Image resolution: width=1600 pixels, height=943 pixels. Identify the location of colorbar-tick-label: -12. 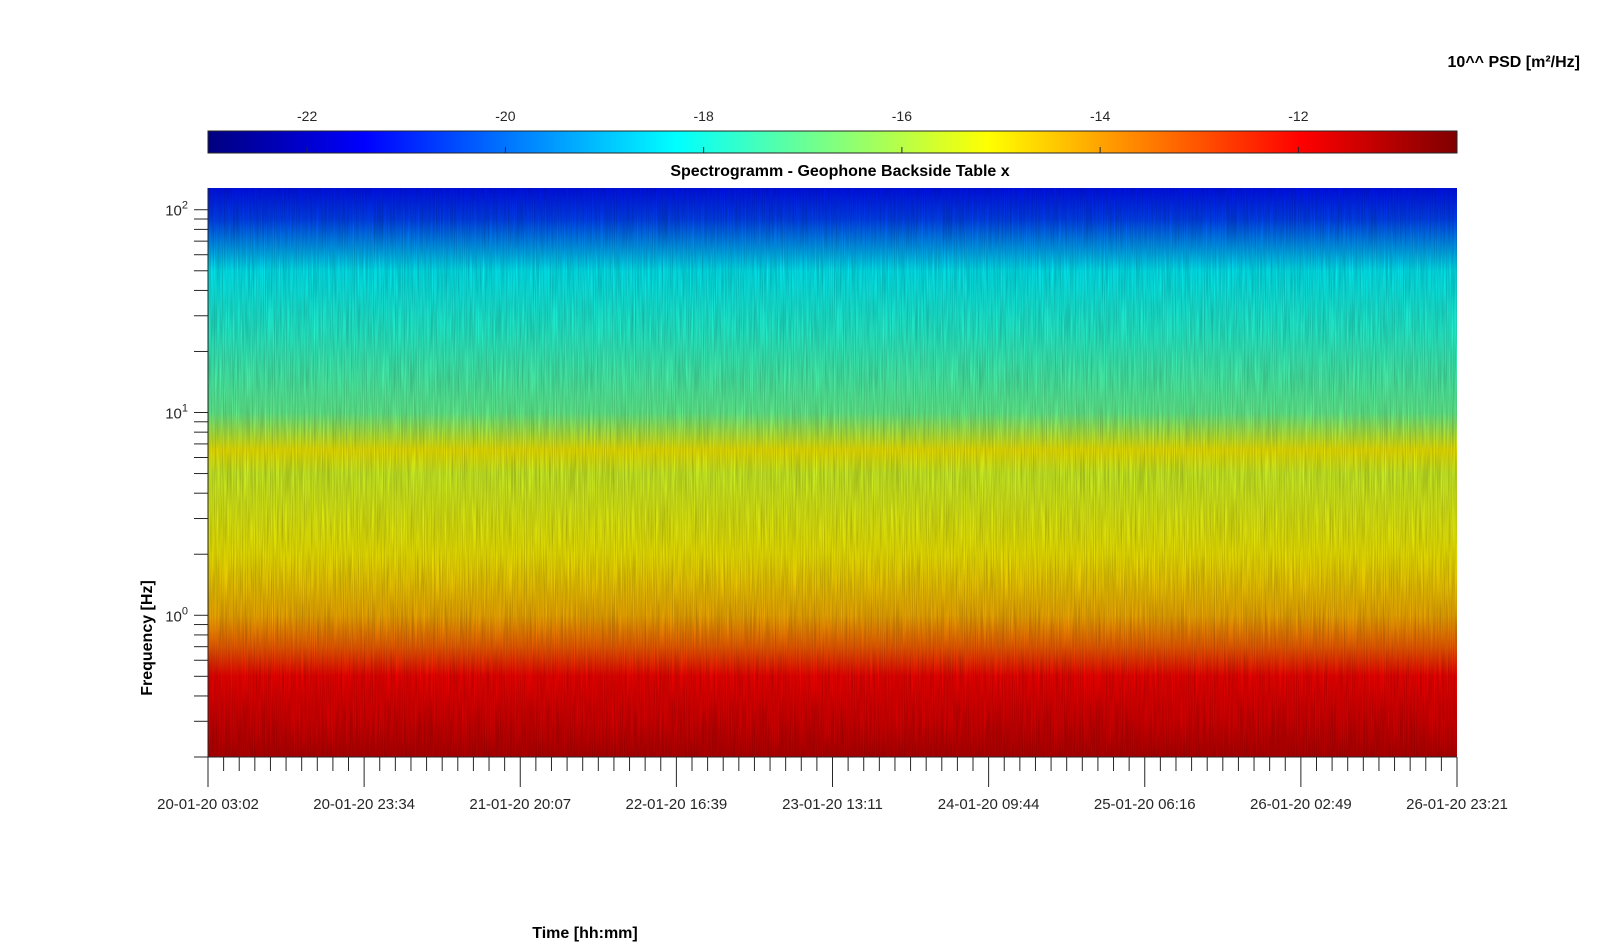
(1298, 116).